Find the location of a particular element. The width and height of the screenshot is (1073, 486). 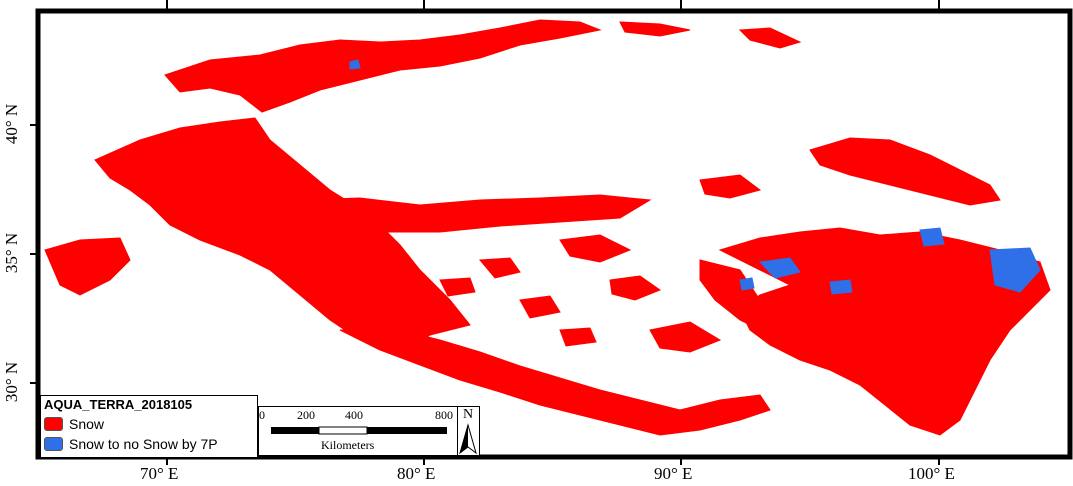

legend-item-snow: Snow is located at coordinates (74, 424).